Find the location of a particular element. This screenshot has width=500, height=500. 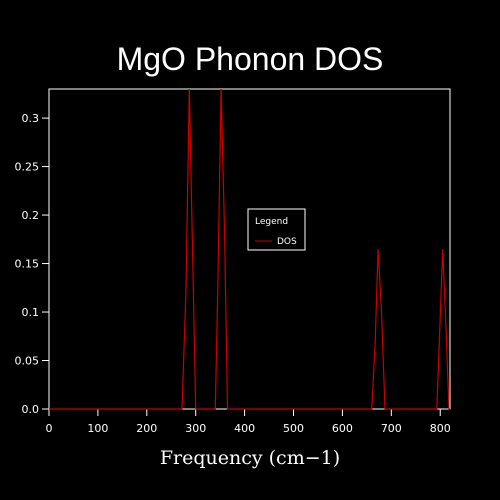

x-tick-label: 0 is located at coordinates (49, 428).